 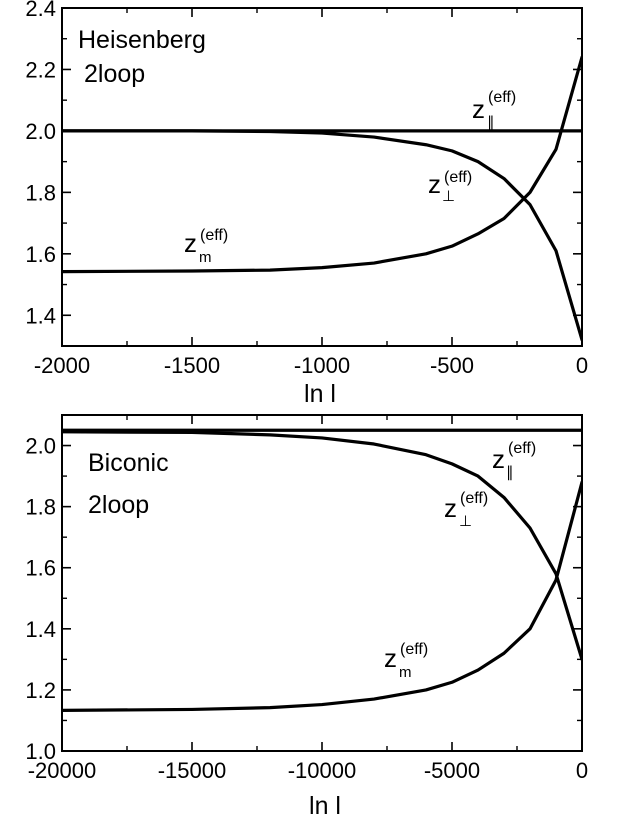 What do you see at coordinates (142, 57) in the screenshot?
I see `heisenberg-label: Heisenberg 2loop` at bounding box center [142, 57].